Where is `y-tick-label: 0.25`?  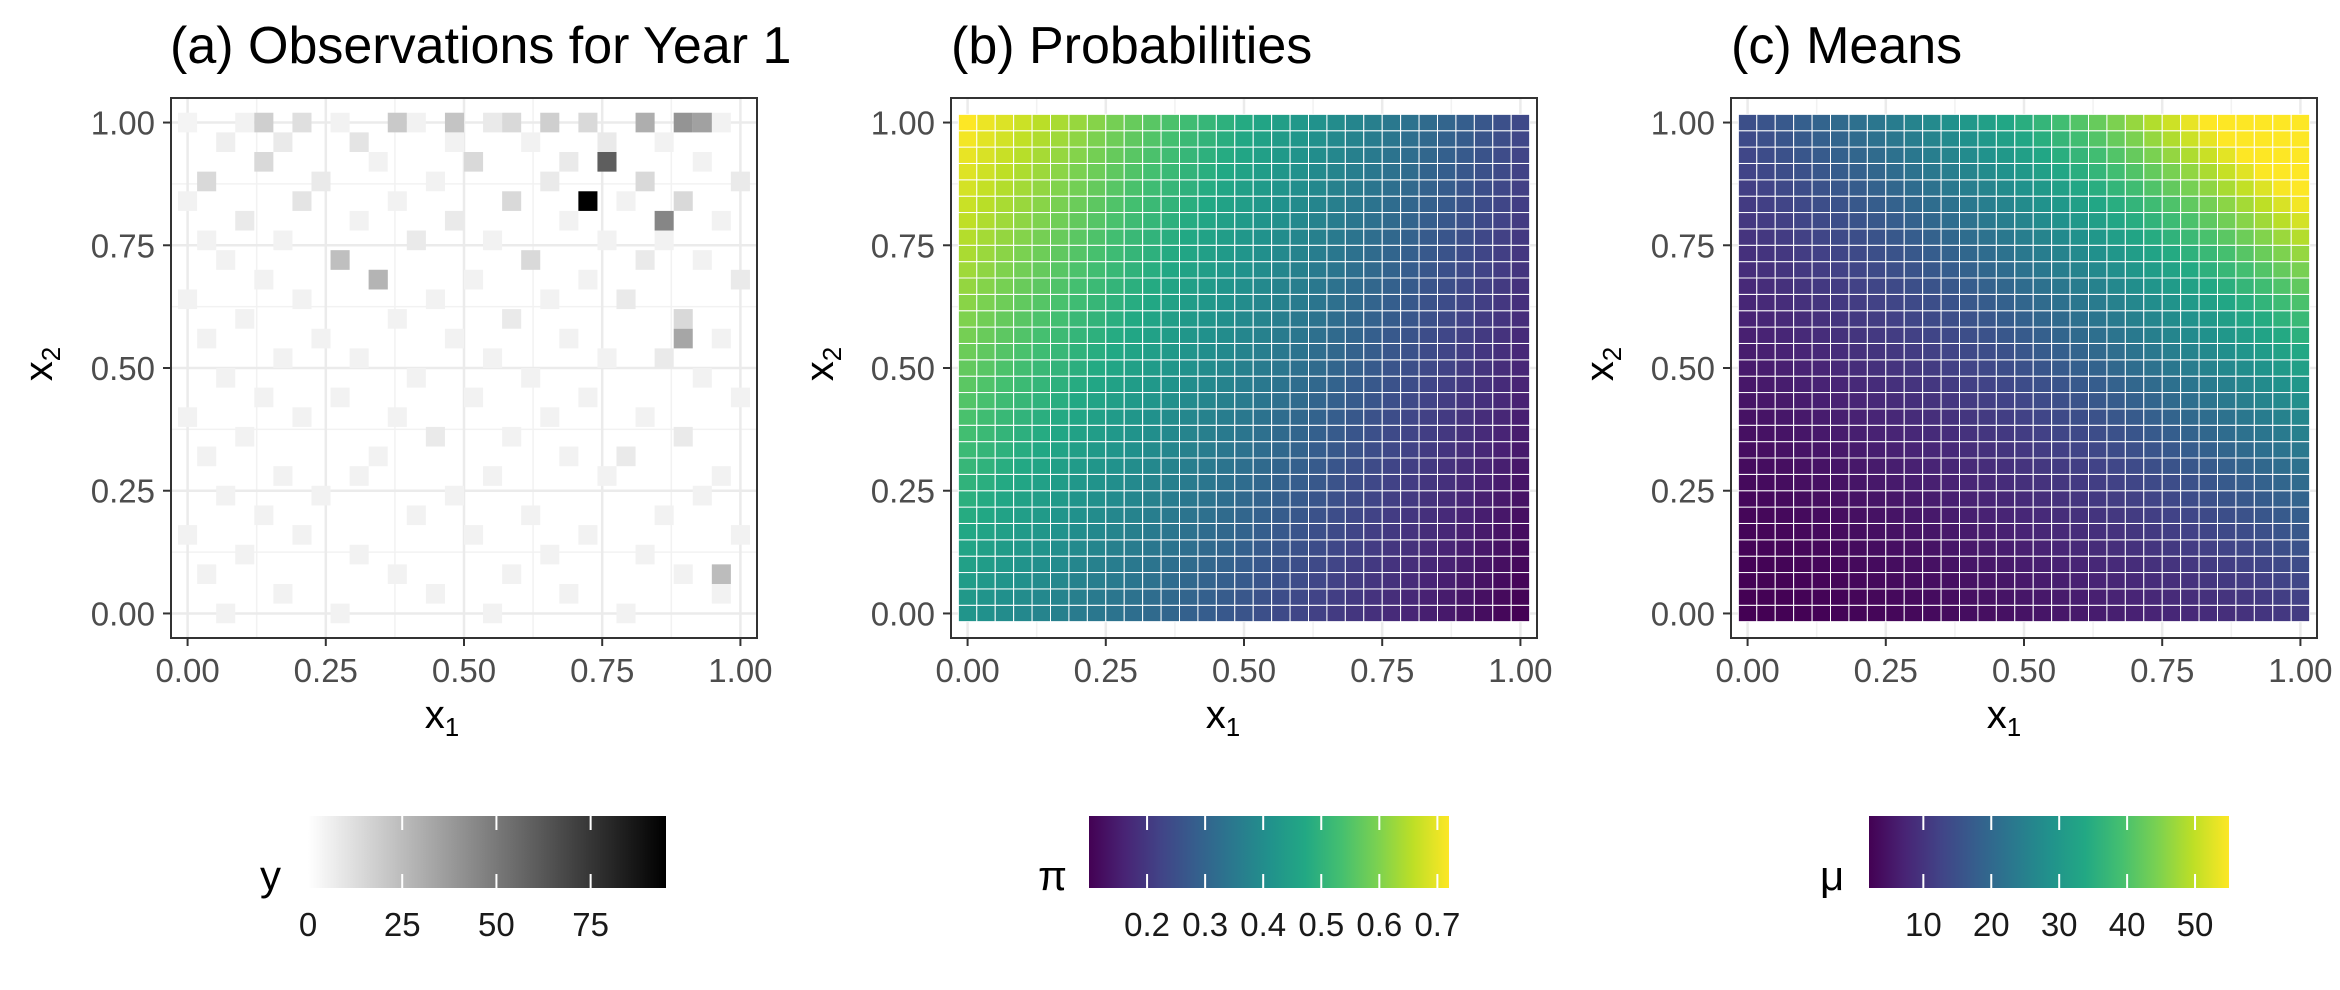
y-tick-label: 0.25 is located at coordinates (903, 491).